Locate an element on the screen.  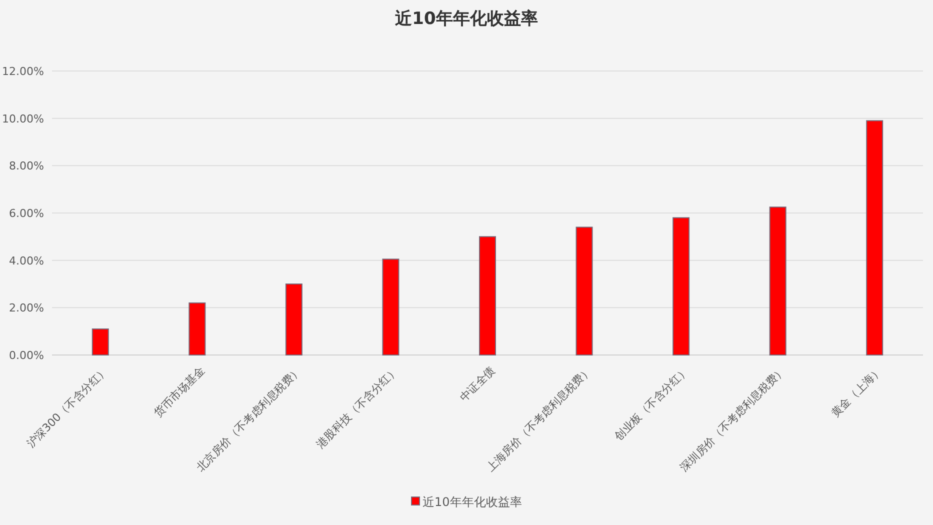
y-tick-label: 8.00% is located at coordinates (26, 166).